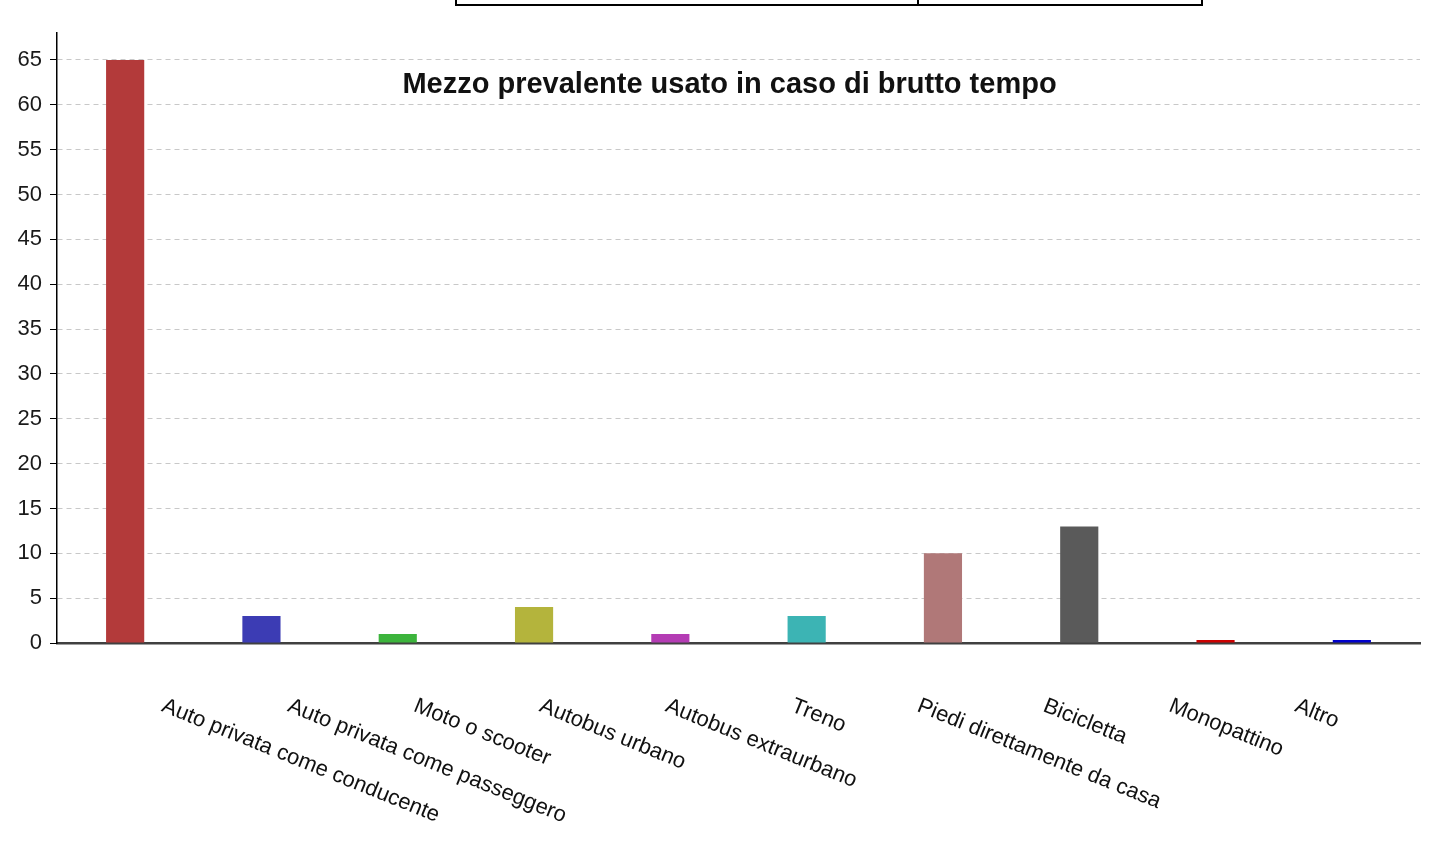 The height and width of the screenshot is (849, 1442). I want to click on y-tick-label: 20, so click(29, 462).